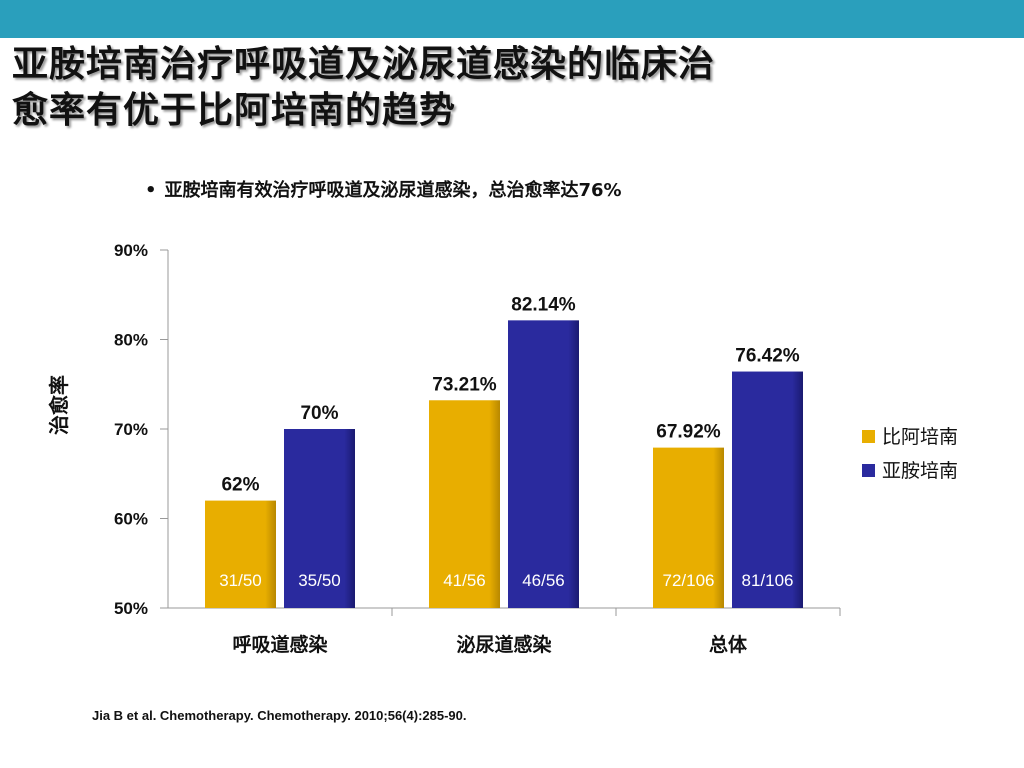 The height and width of the screenshot is (768, 1024). Describe the element at coordinates (240, 580) in the screenshot. I see `count-label: 31/50` at that location.